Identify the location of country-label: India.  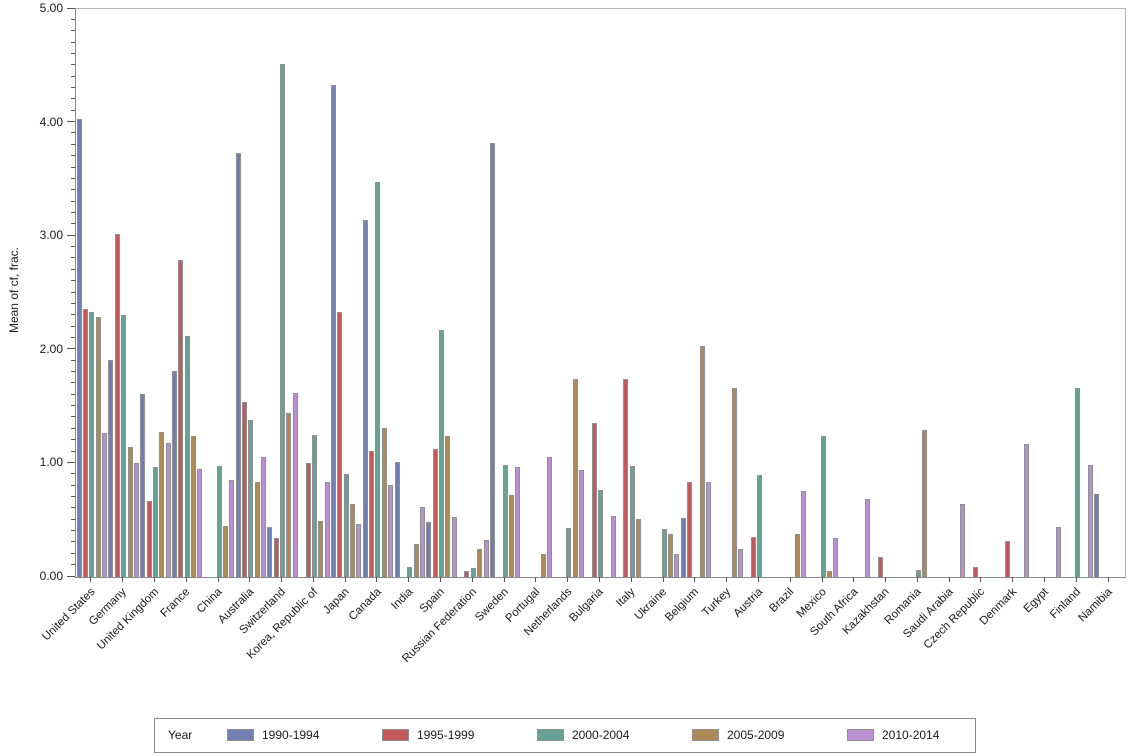
(402, 599).